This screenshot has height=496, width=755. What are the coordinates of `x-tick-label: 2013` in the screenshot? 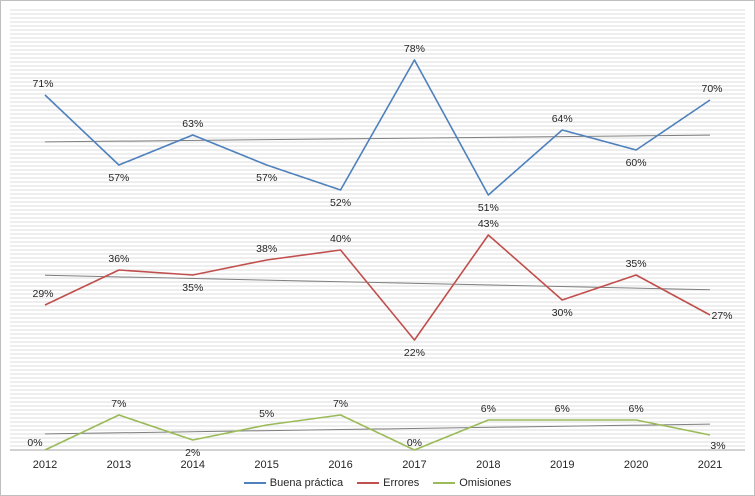 It's located at (119, 465).